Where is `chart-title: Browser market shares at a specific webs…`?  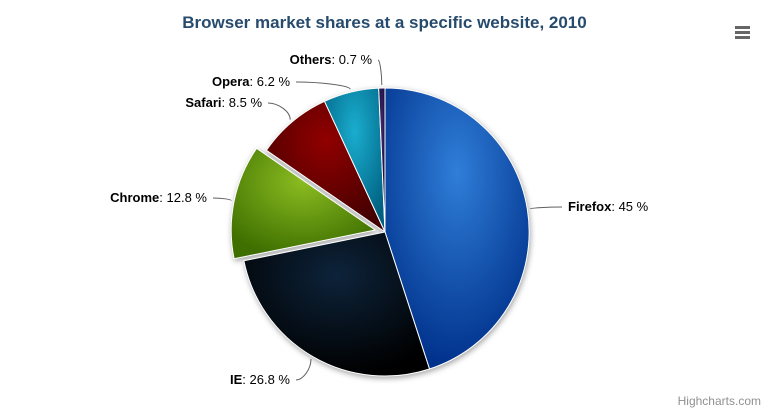 chart-title: Browser market shares at a specific webs… is located at coordinates (384, 22).